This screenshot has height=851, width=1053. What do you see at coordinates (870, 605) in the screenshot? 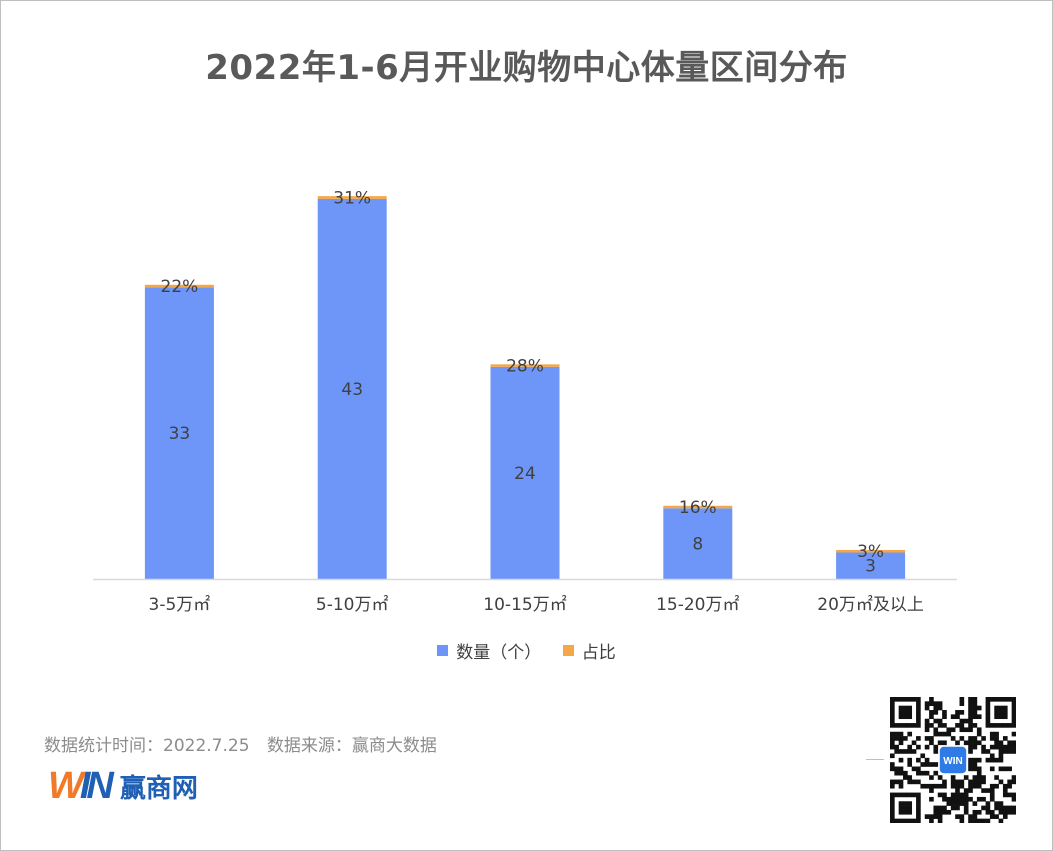
I see `x-tick-label-4: 20万㎡及以上` at bounding box center [870, 605].